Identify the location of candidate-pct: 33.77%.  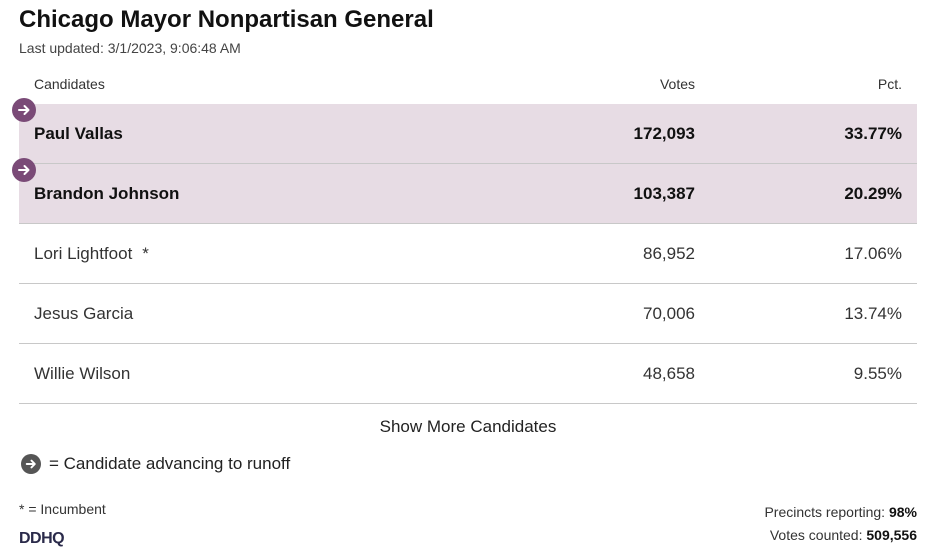
(873, 133).